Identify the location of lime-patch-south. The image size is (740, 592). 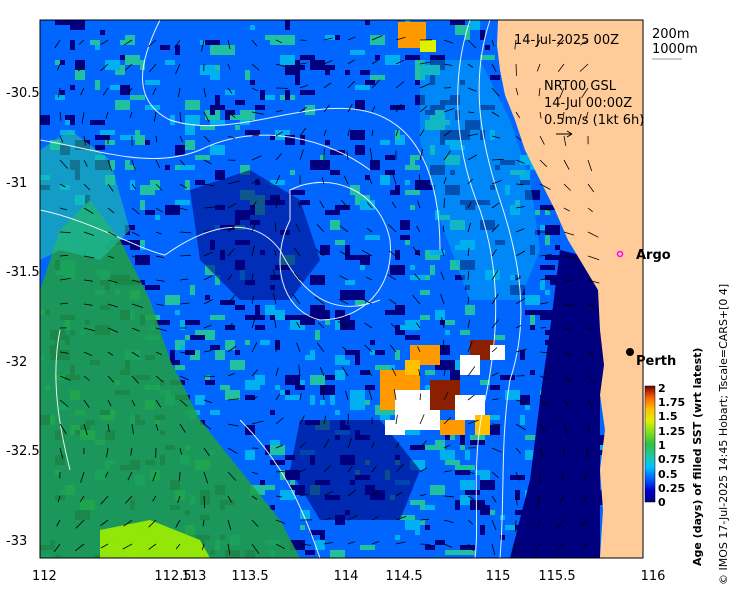
(155, 539).